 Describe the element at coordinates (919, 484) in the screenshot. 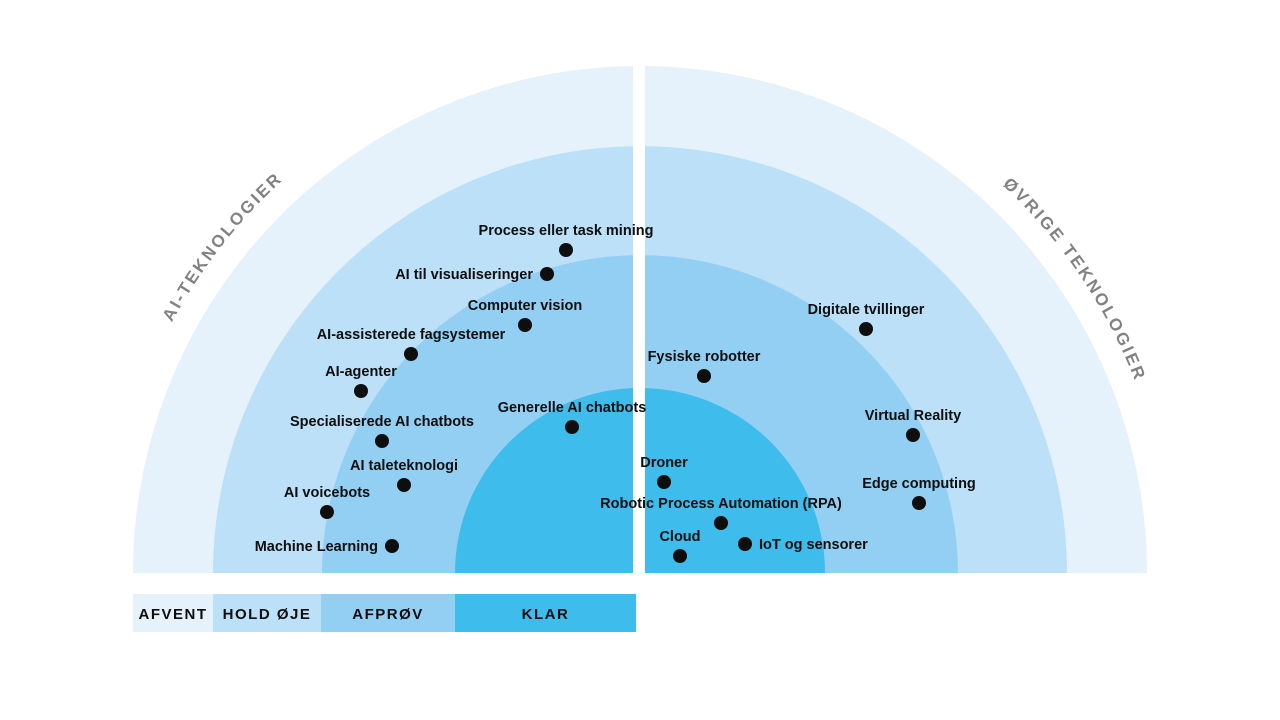

I see `tech-label-edge-computing: Edge computing` at that location.